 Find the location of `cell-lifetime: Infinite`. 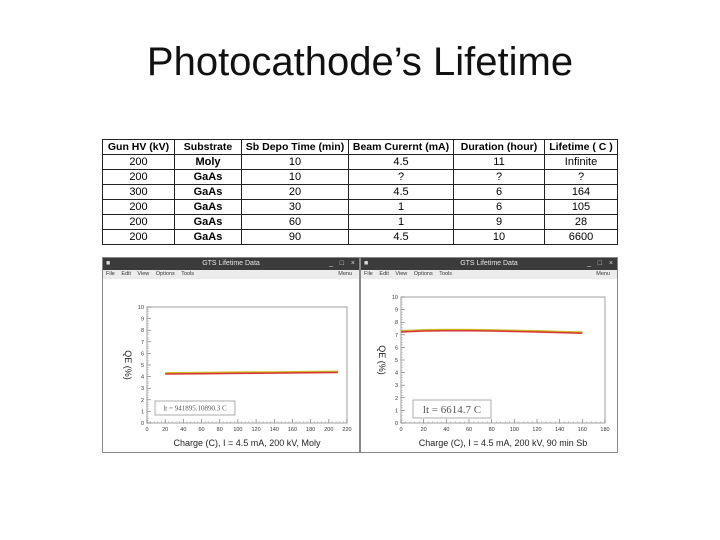

cell-lifetime: Infinite is located at coordinates (581, 162).